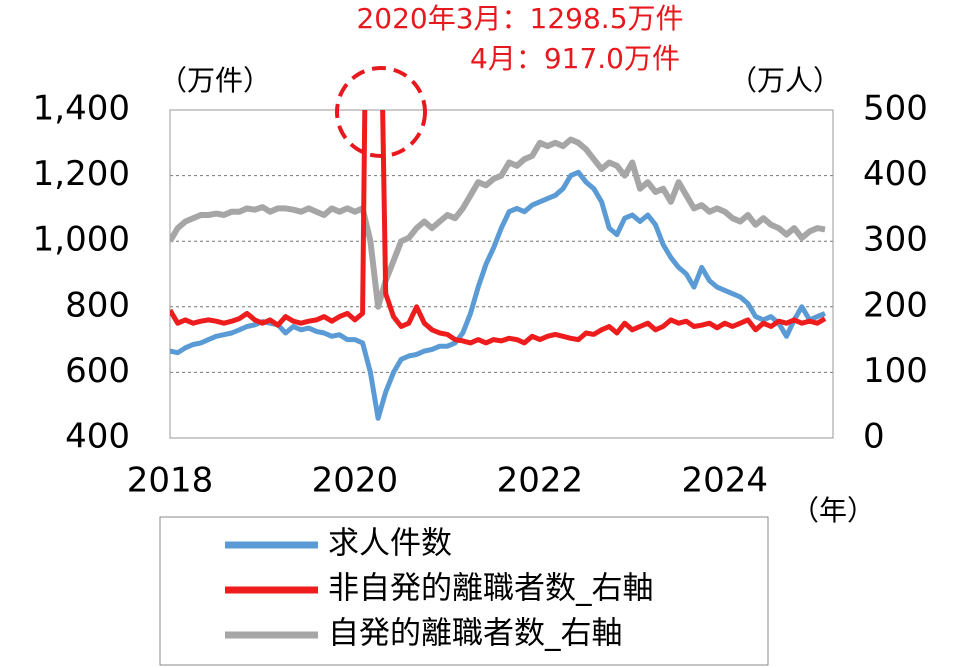  What do you see at coordinates (785, 80) in the screenshot?
I see `y2-axis-label: （万人）` at bounding box center [785, 80].